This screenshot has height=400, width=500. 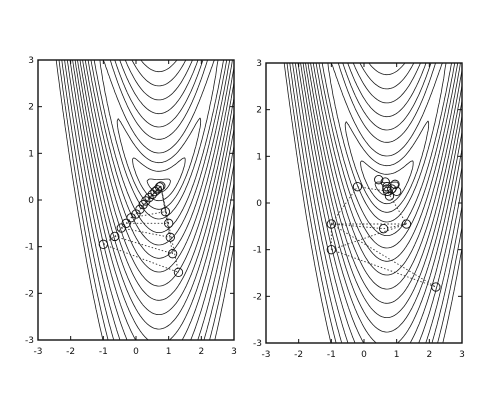 What do you see at coordinates (298, 355) in the screenshot?
I see `x-tick-label: -2` at bounding box center [298, 355].